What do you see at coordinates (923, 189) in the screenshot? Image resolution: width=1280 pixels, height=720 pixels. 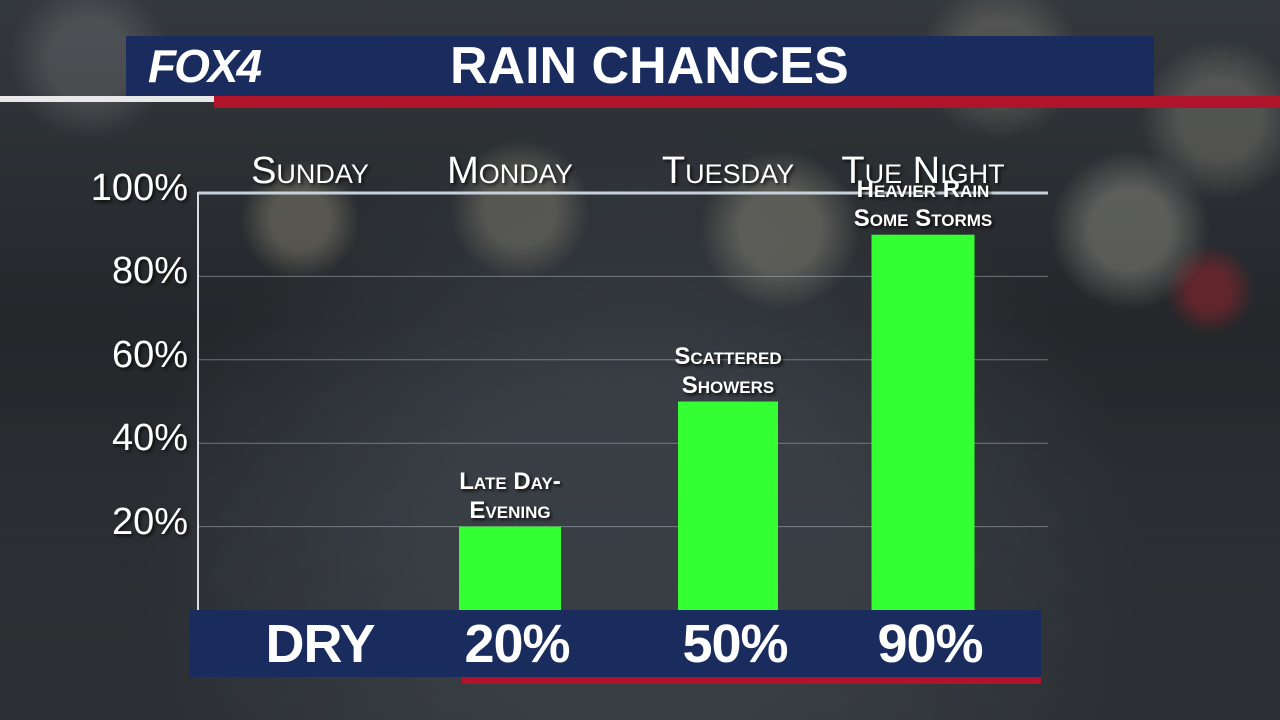 I see `annotation-line: Heavier Rain` at bounding box center [923, 189].